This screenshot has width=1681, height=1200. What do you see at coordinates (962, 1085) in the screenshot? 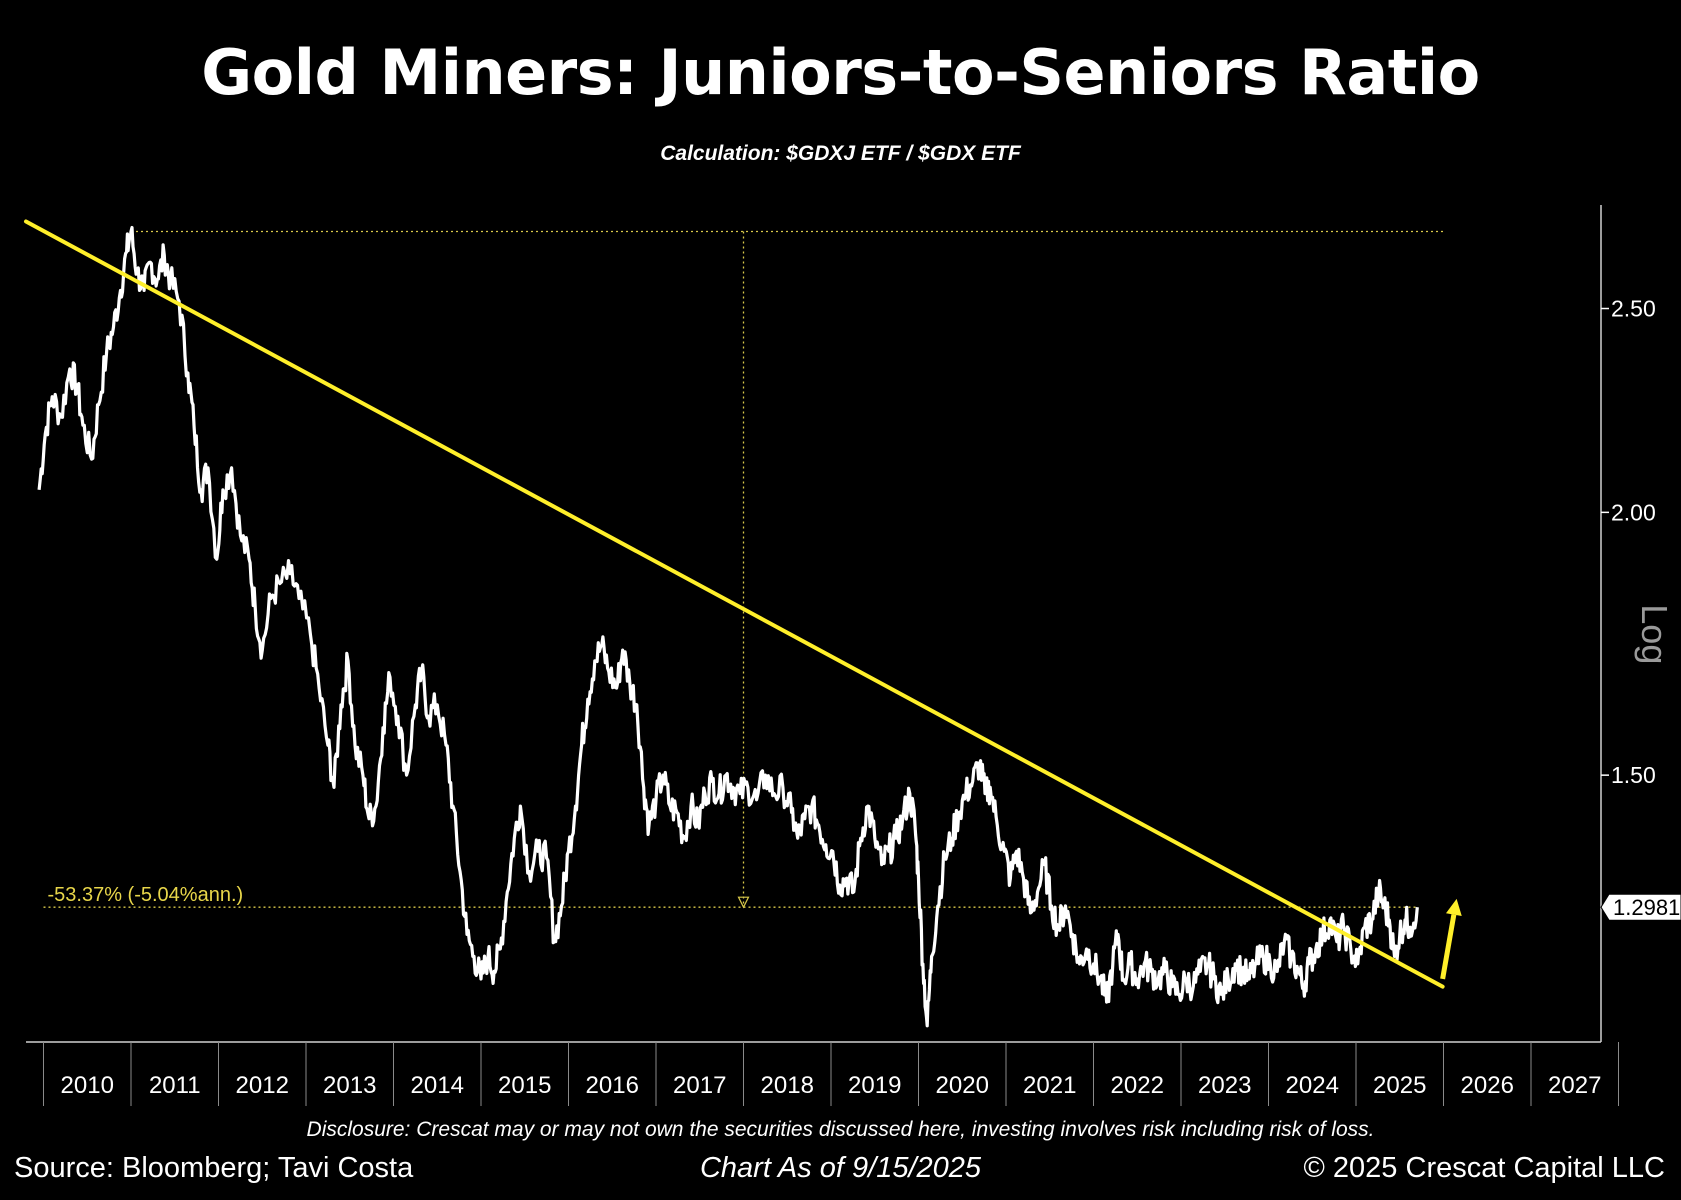
I see `x-tick-label-2020: 2020` at bounding box center [962, 1085].